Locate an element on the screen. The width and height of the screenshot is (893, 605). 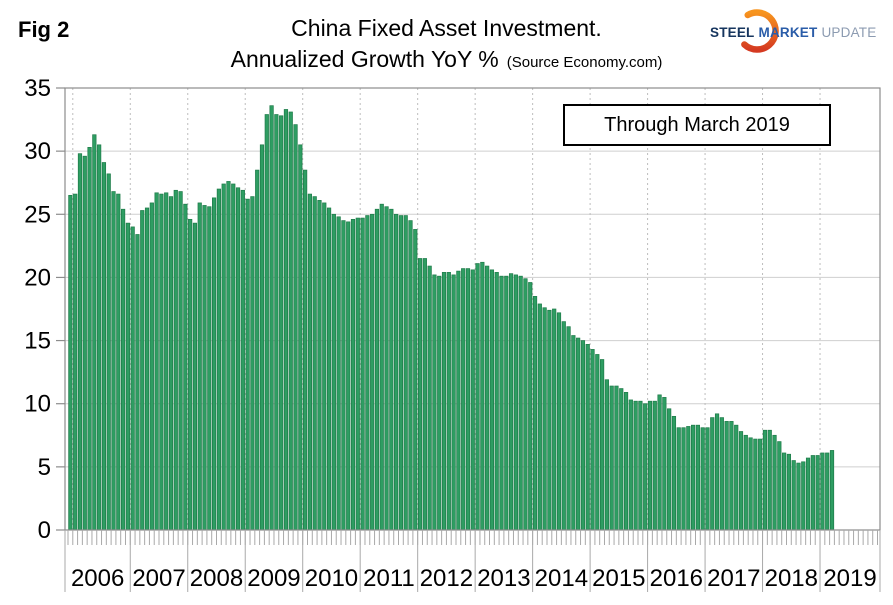
x-year-label: 2017 is located at coordinates (733, 578).